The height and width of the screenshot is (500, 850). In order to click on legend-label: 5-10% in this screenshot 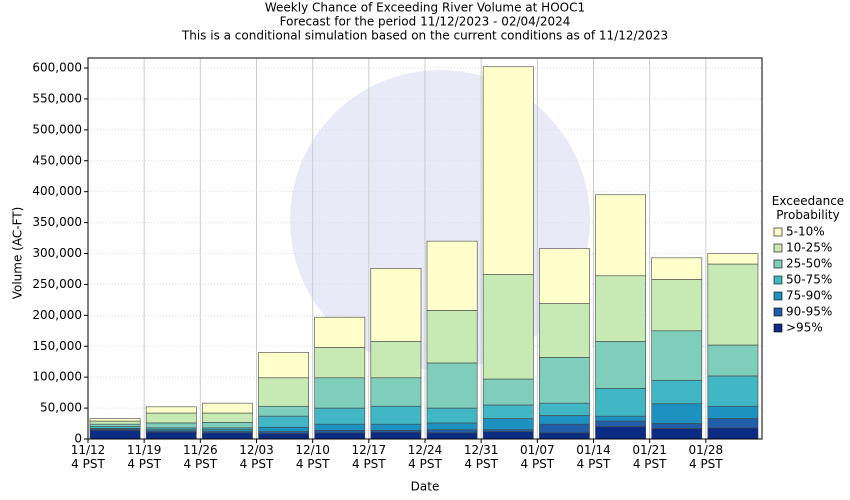, I will do `click(805, 232)`.